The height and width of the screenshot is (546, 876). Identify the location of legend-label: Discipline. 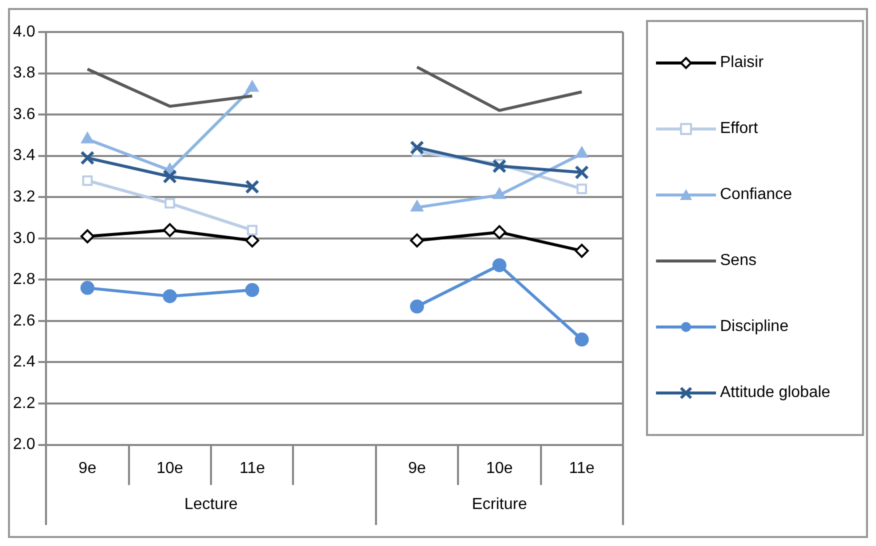
(754, 327).